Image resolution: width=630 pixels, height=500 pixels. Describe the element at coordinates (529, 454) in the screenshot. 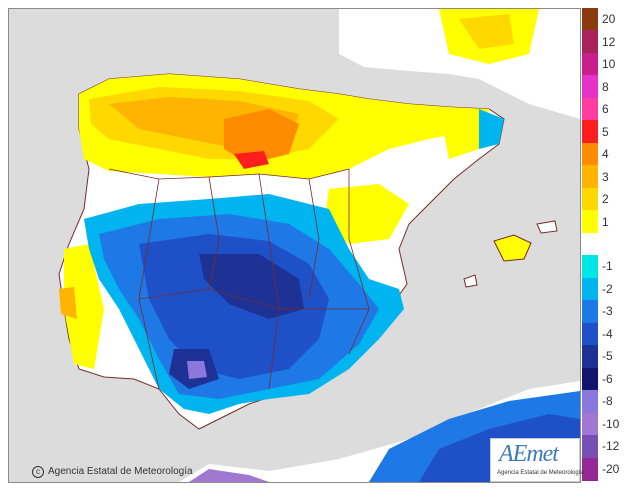

I see `logo-mark: AEmet` at that location.